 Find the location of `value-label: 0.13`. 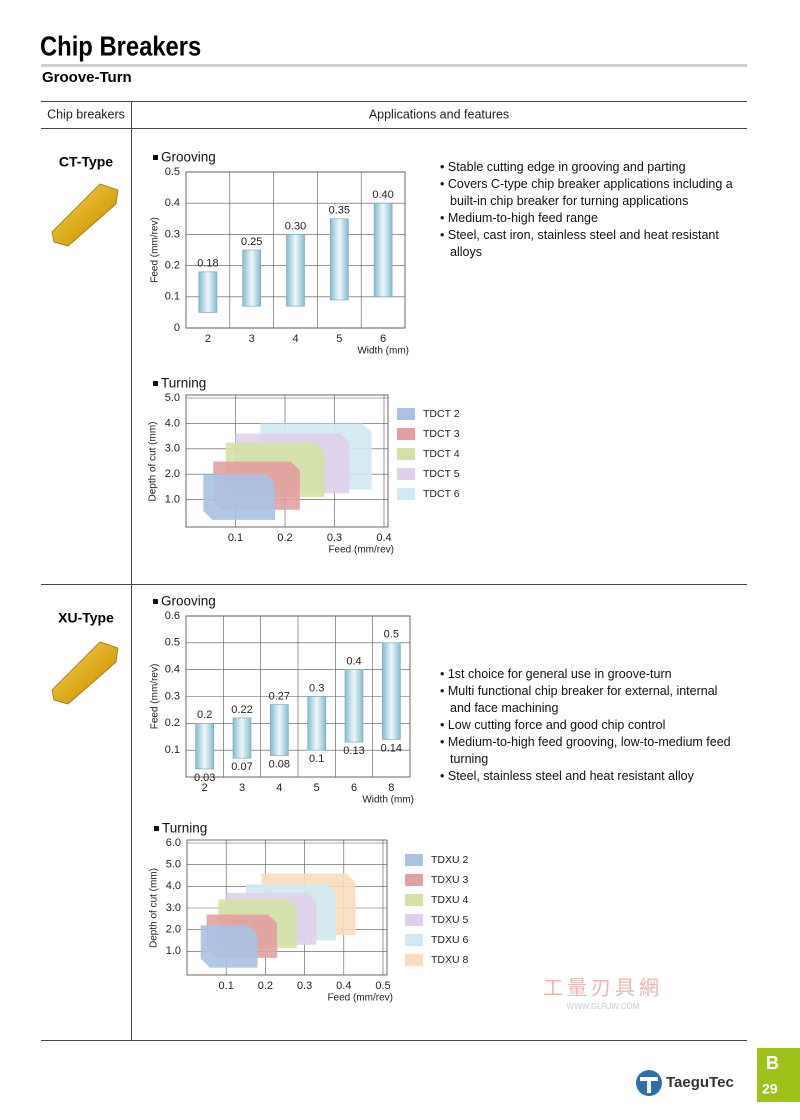

value-label: 0.13 is located at coordinates (353, 751).